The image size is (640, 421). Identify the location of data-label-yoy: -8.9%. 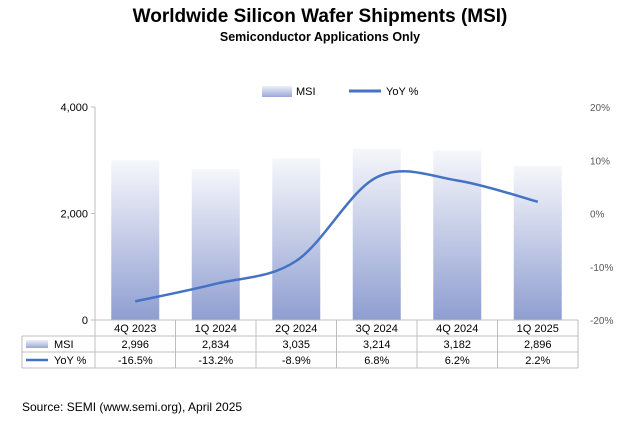
(296, 361).